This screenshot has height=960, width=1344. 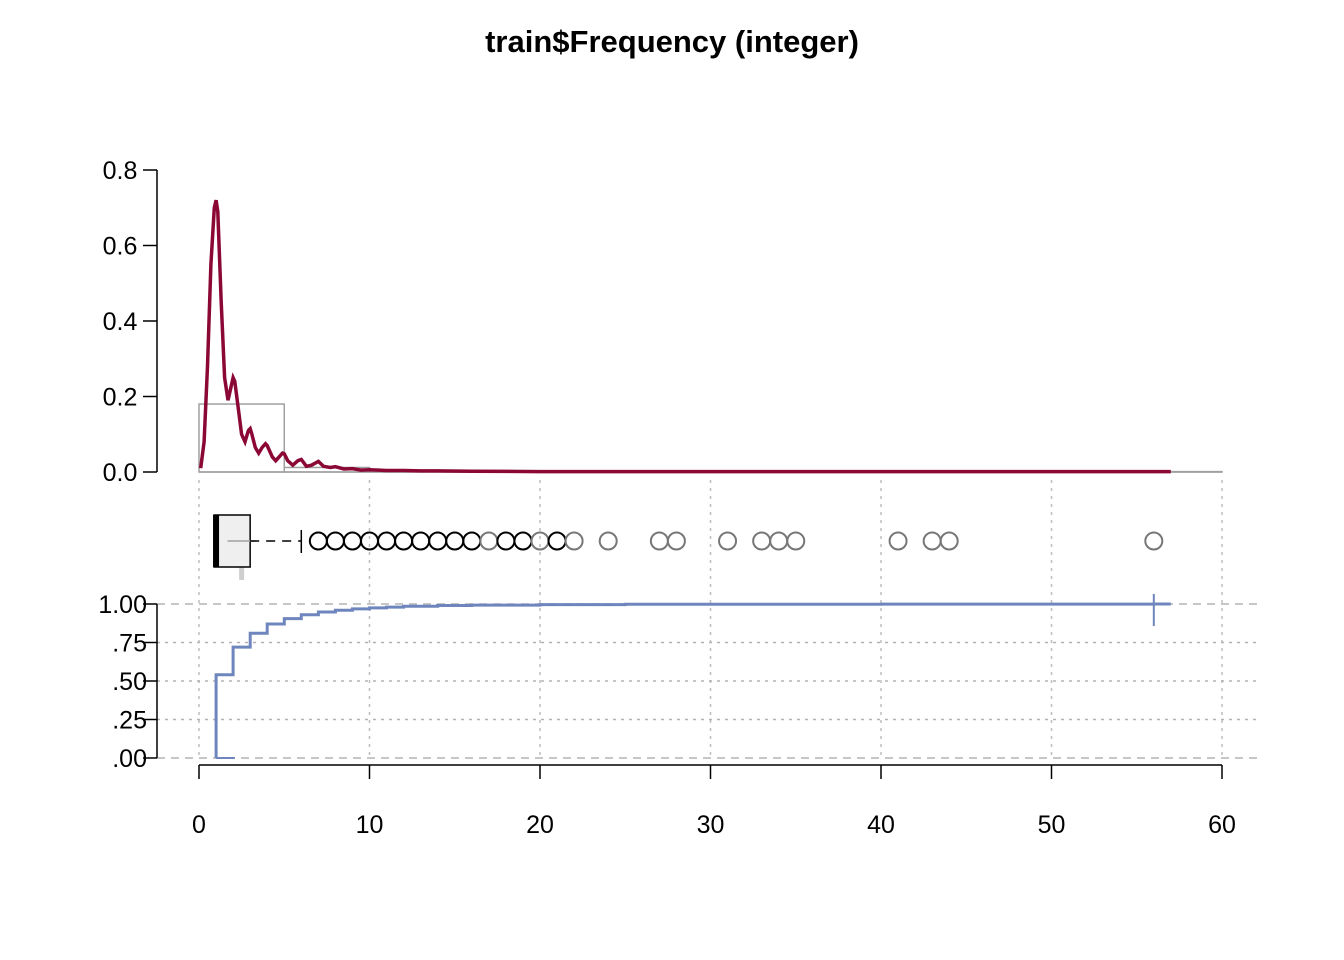 I want to click on density-tick-label-3: 0.6, so click(x=120, y=247).